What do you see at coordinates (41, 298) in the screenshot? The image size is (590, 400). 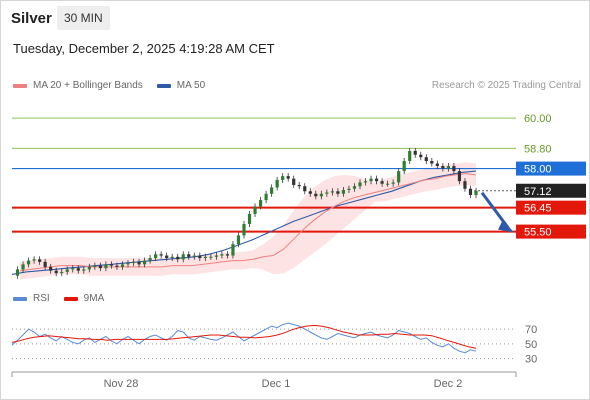 I see `legend-rsi-label: RSI` at bounding box center [41, 298].